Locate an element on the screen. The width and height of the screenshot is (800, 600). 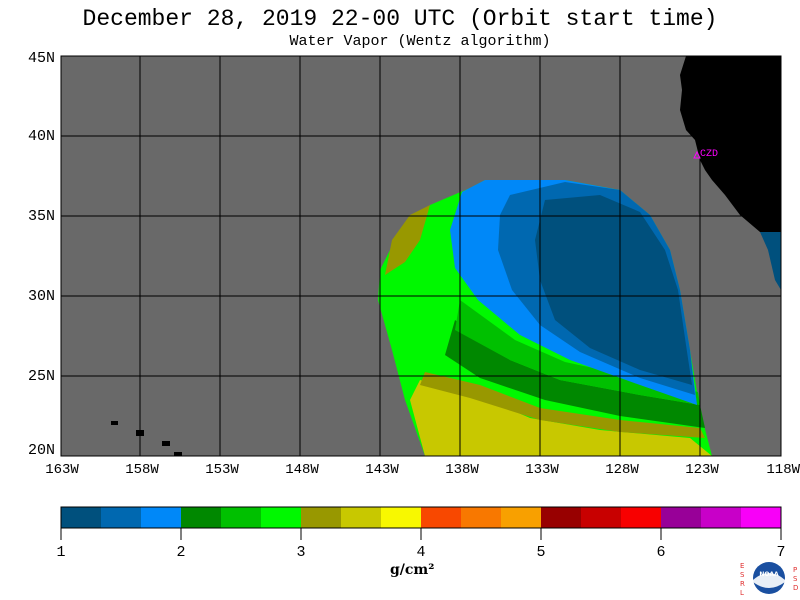
station-marker: CZD is located at coordinates (705, 154).